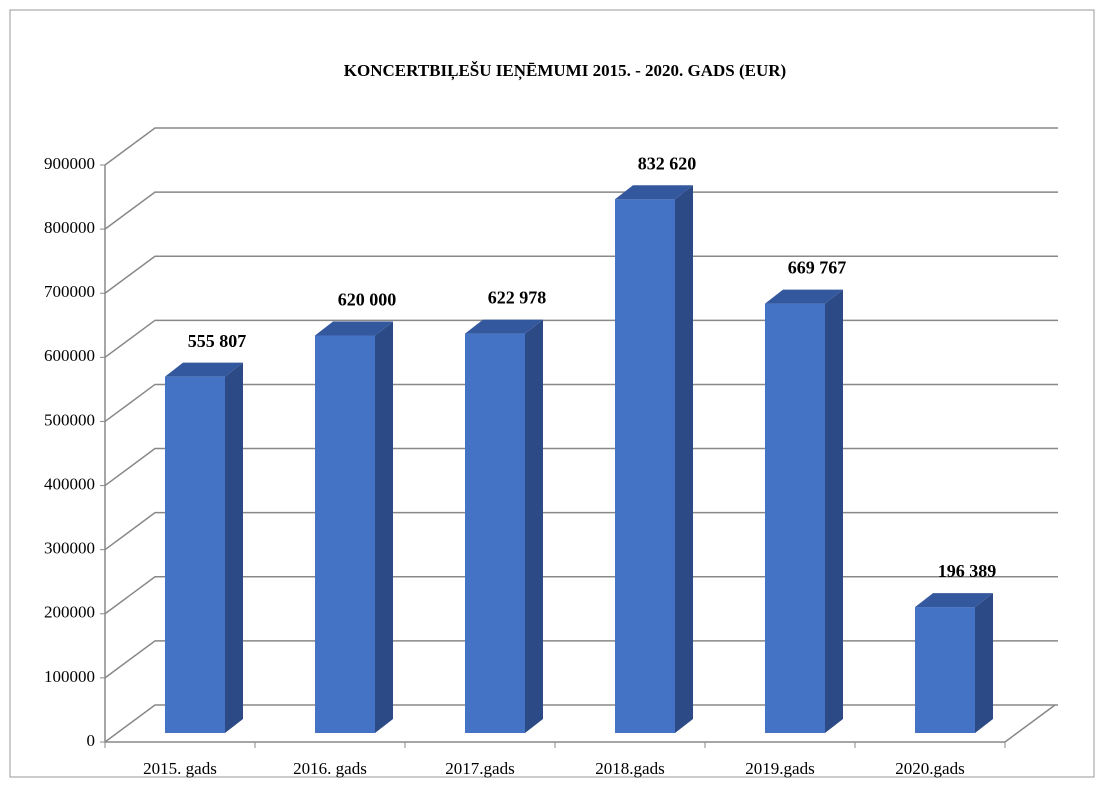 Image resolution: width=1104 pixels, height=792 pixels. Describe the element at coordinates (180, 768) in the screenshot. I see `x-tick-label: 2015. gads` at that location.